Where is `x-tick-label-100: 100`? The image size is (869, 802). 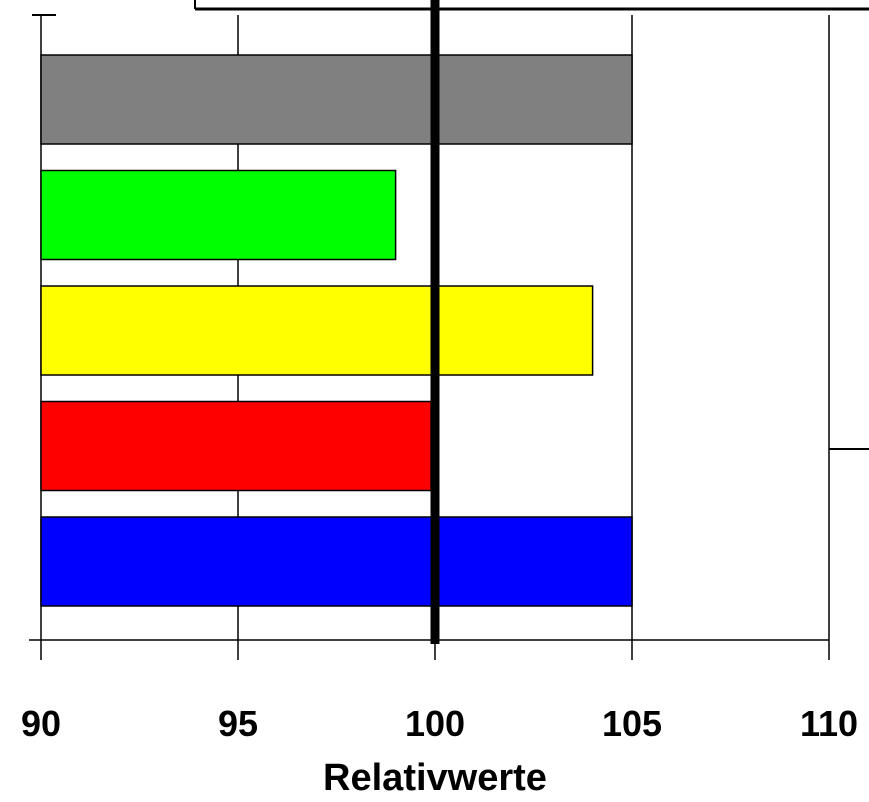
x-tick-label-100: 100 is located at coordinates (435, 723).